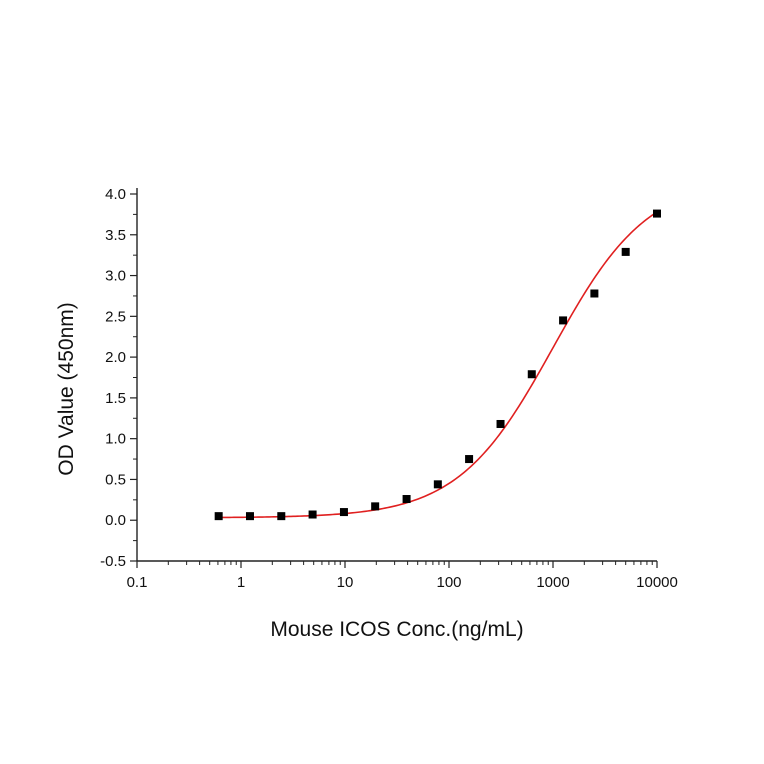  I want to click on x-tick-label: 1000, so click(552, 582).